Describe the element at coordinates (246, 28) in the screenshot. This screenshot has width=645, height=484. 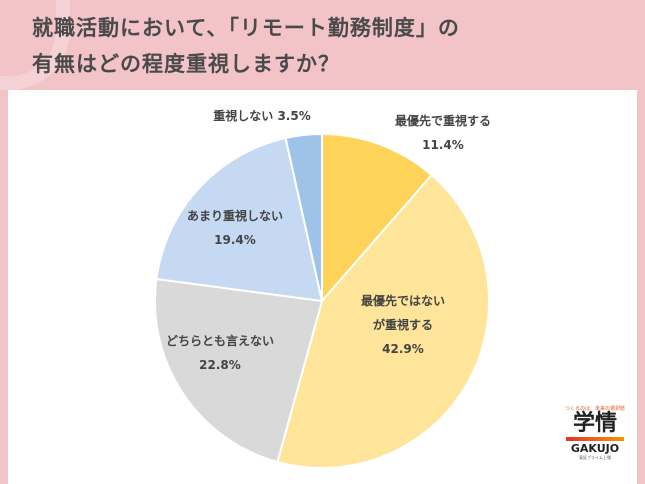
I see `title-line-1: 就職活動において、「リモート勤務制度」の` at that location.